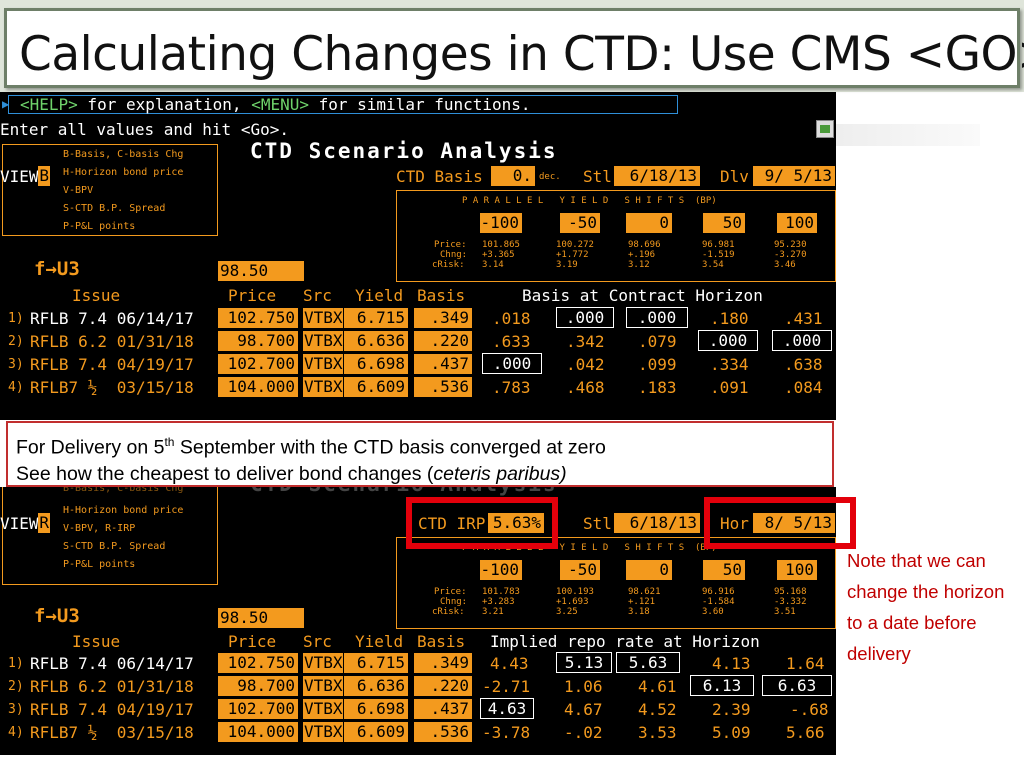  Describe the element at coordinates (794, 176) in the screenshot. I see `dlv-input: 9/ 5/13` at that location.